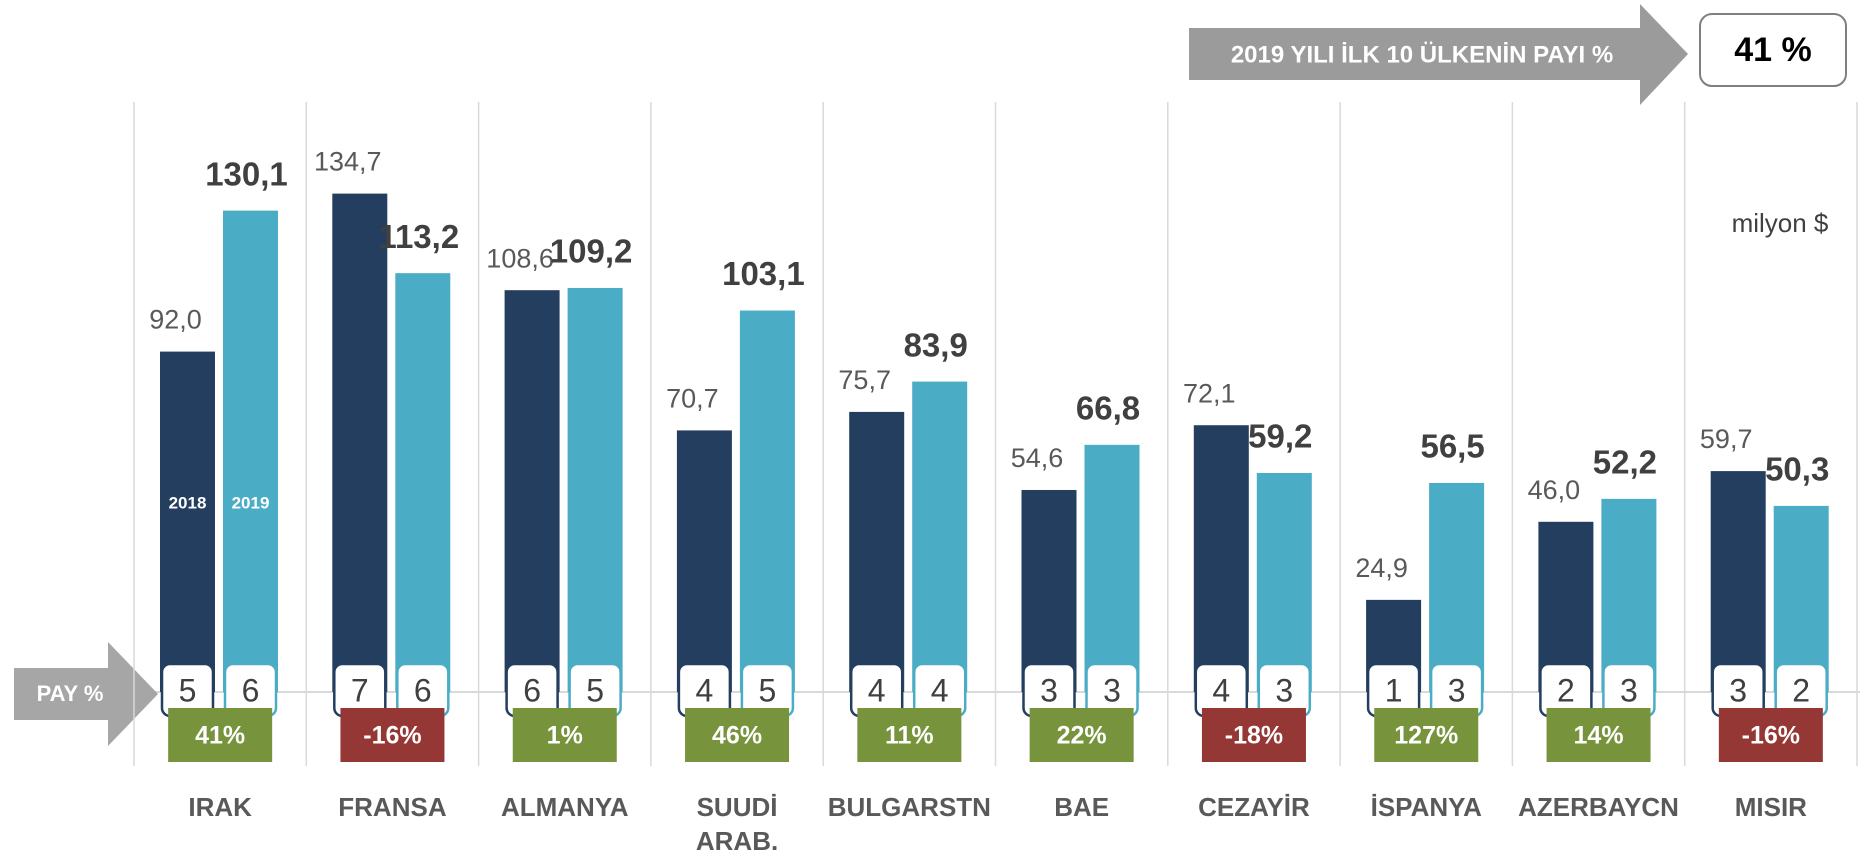  I want to click on value-label-2018: 72,1, so click(1209, 393).